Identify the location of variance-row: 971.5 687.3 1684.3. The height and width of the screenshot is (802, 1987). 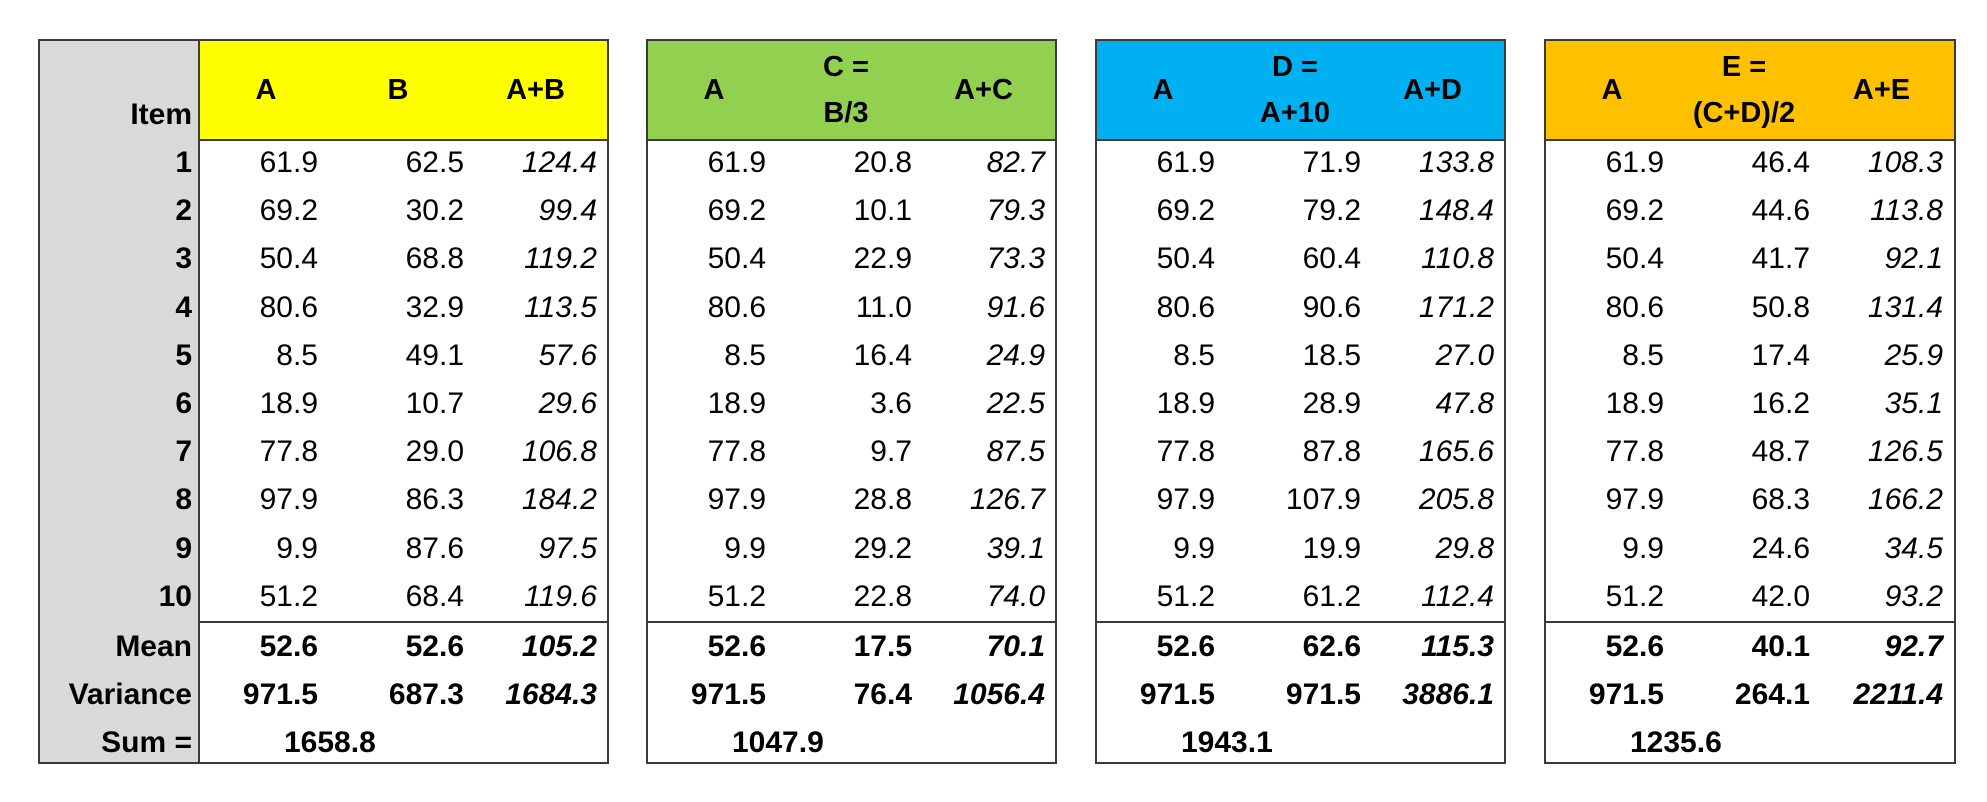
(403, 695).